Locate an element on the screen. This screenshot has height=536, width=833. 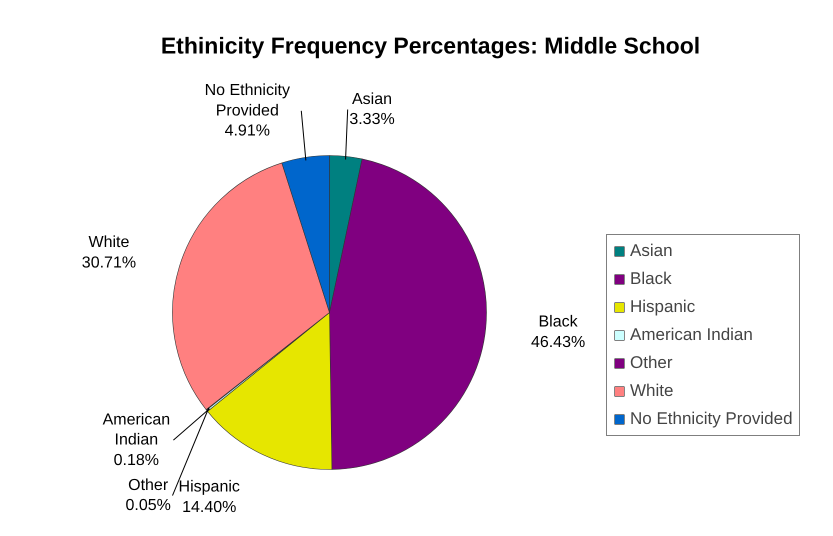
data-label: 0.18% is located at coordinates (137, 461).